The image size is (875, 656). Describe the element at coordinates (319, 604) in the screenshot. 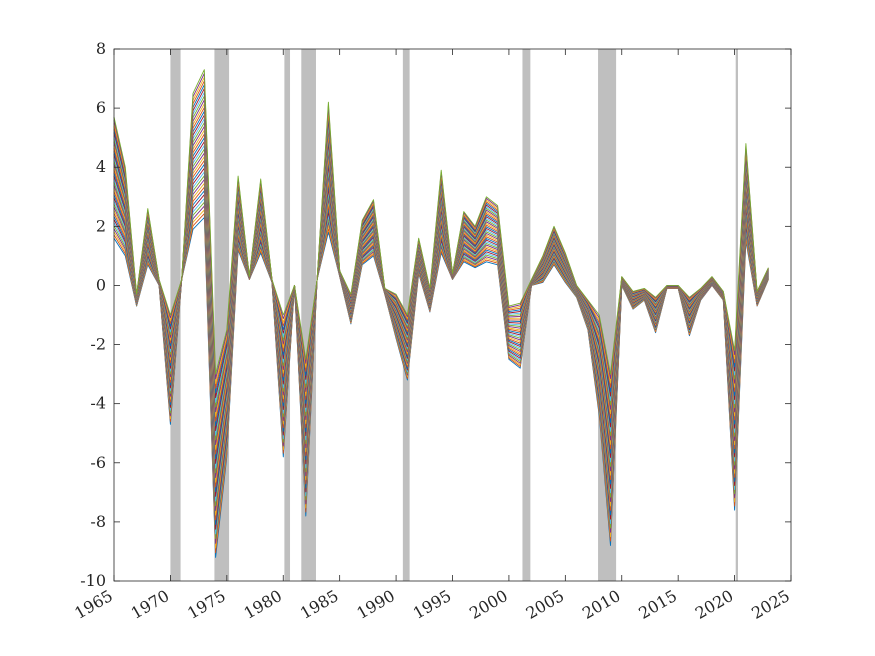

I see `x-tick-label: 1985` at that location.